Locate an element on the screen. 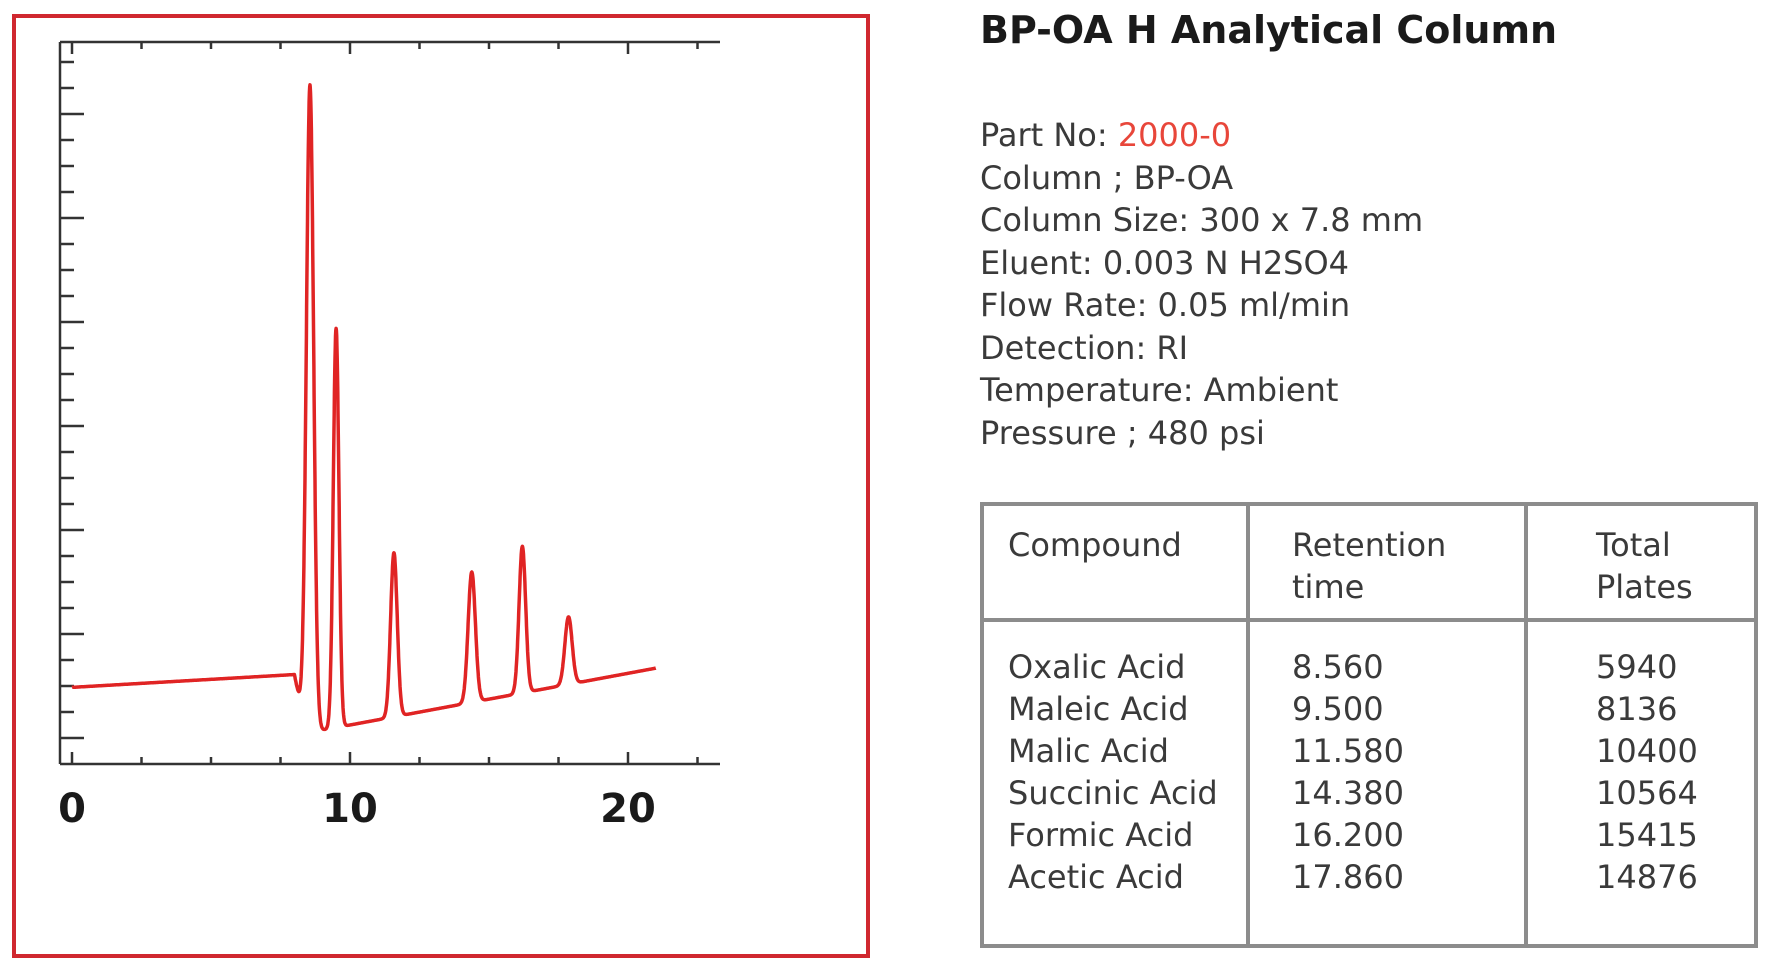 This screenshot has width=1765, height=972. plates-value: 5940 is located at coordinates (1637, 667).